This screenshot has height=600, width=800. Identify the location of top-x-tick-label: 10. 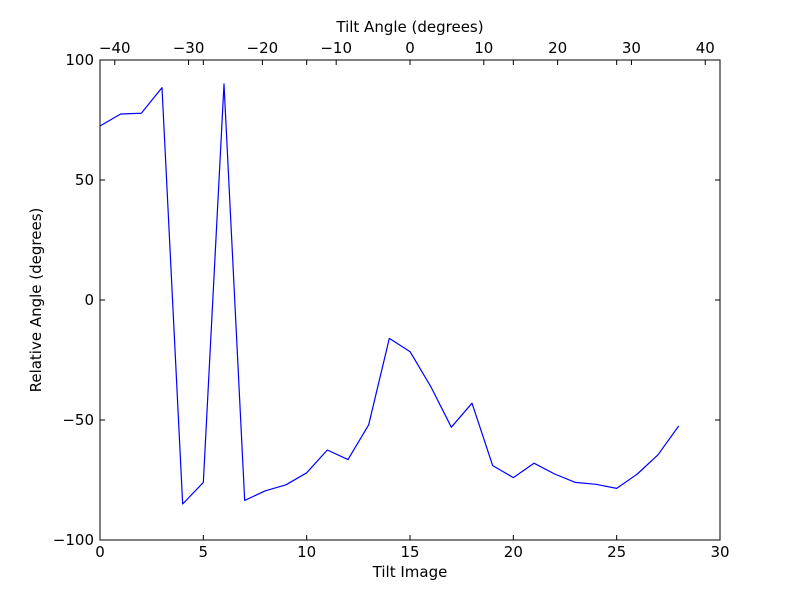
(483, 48).